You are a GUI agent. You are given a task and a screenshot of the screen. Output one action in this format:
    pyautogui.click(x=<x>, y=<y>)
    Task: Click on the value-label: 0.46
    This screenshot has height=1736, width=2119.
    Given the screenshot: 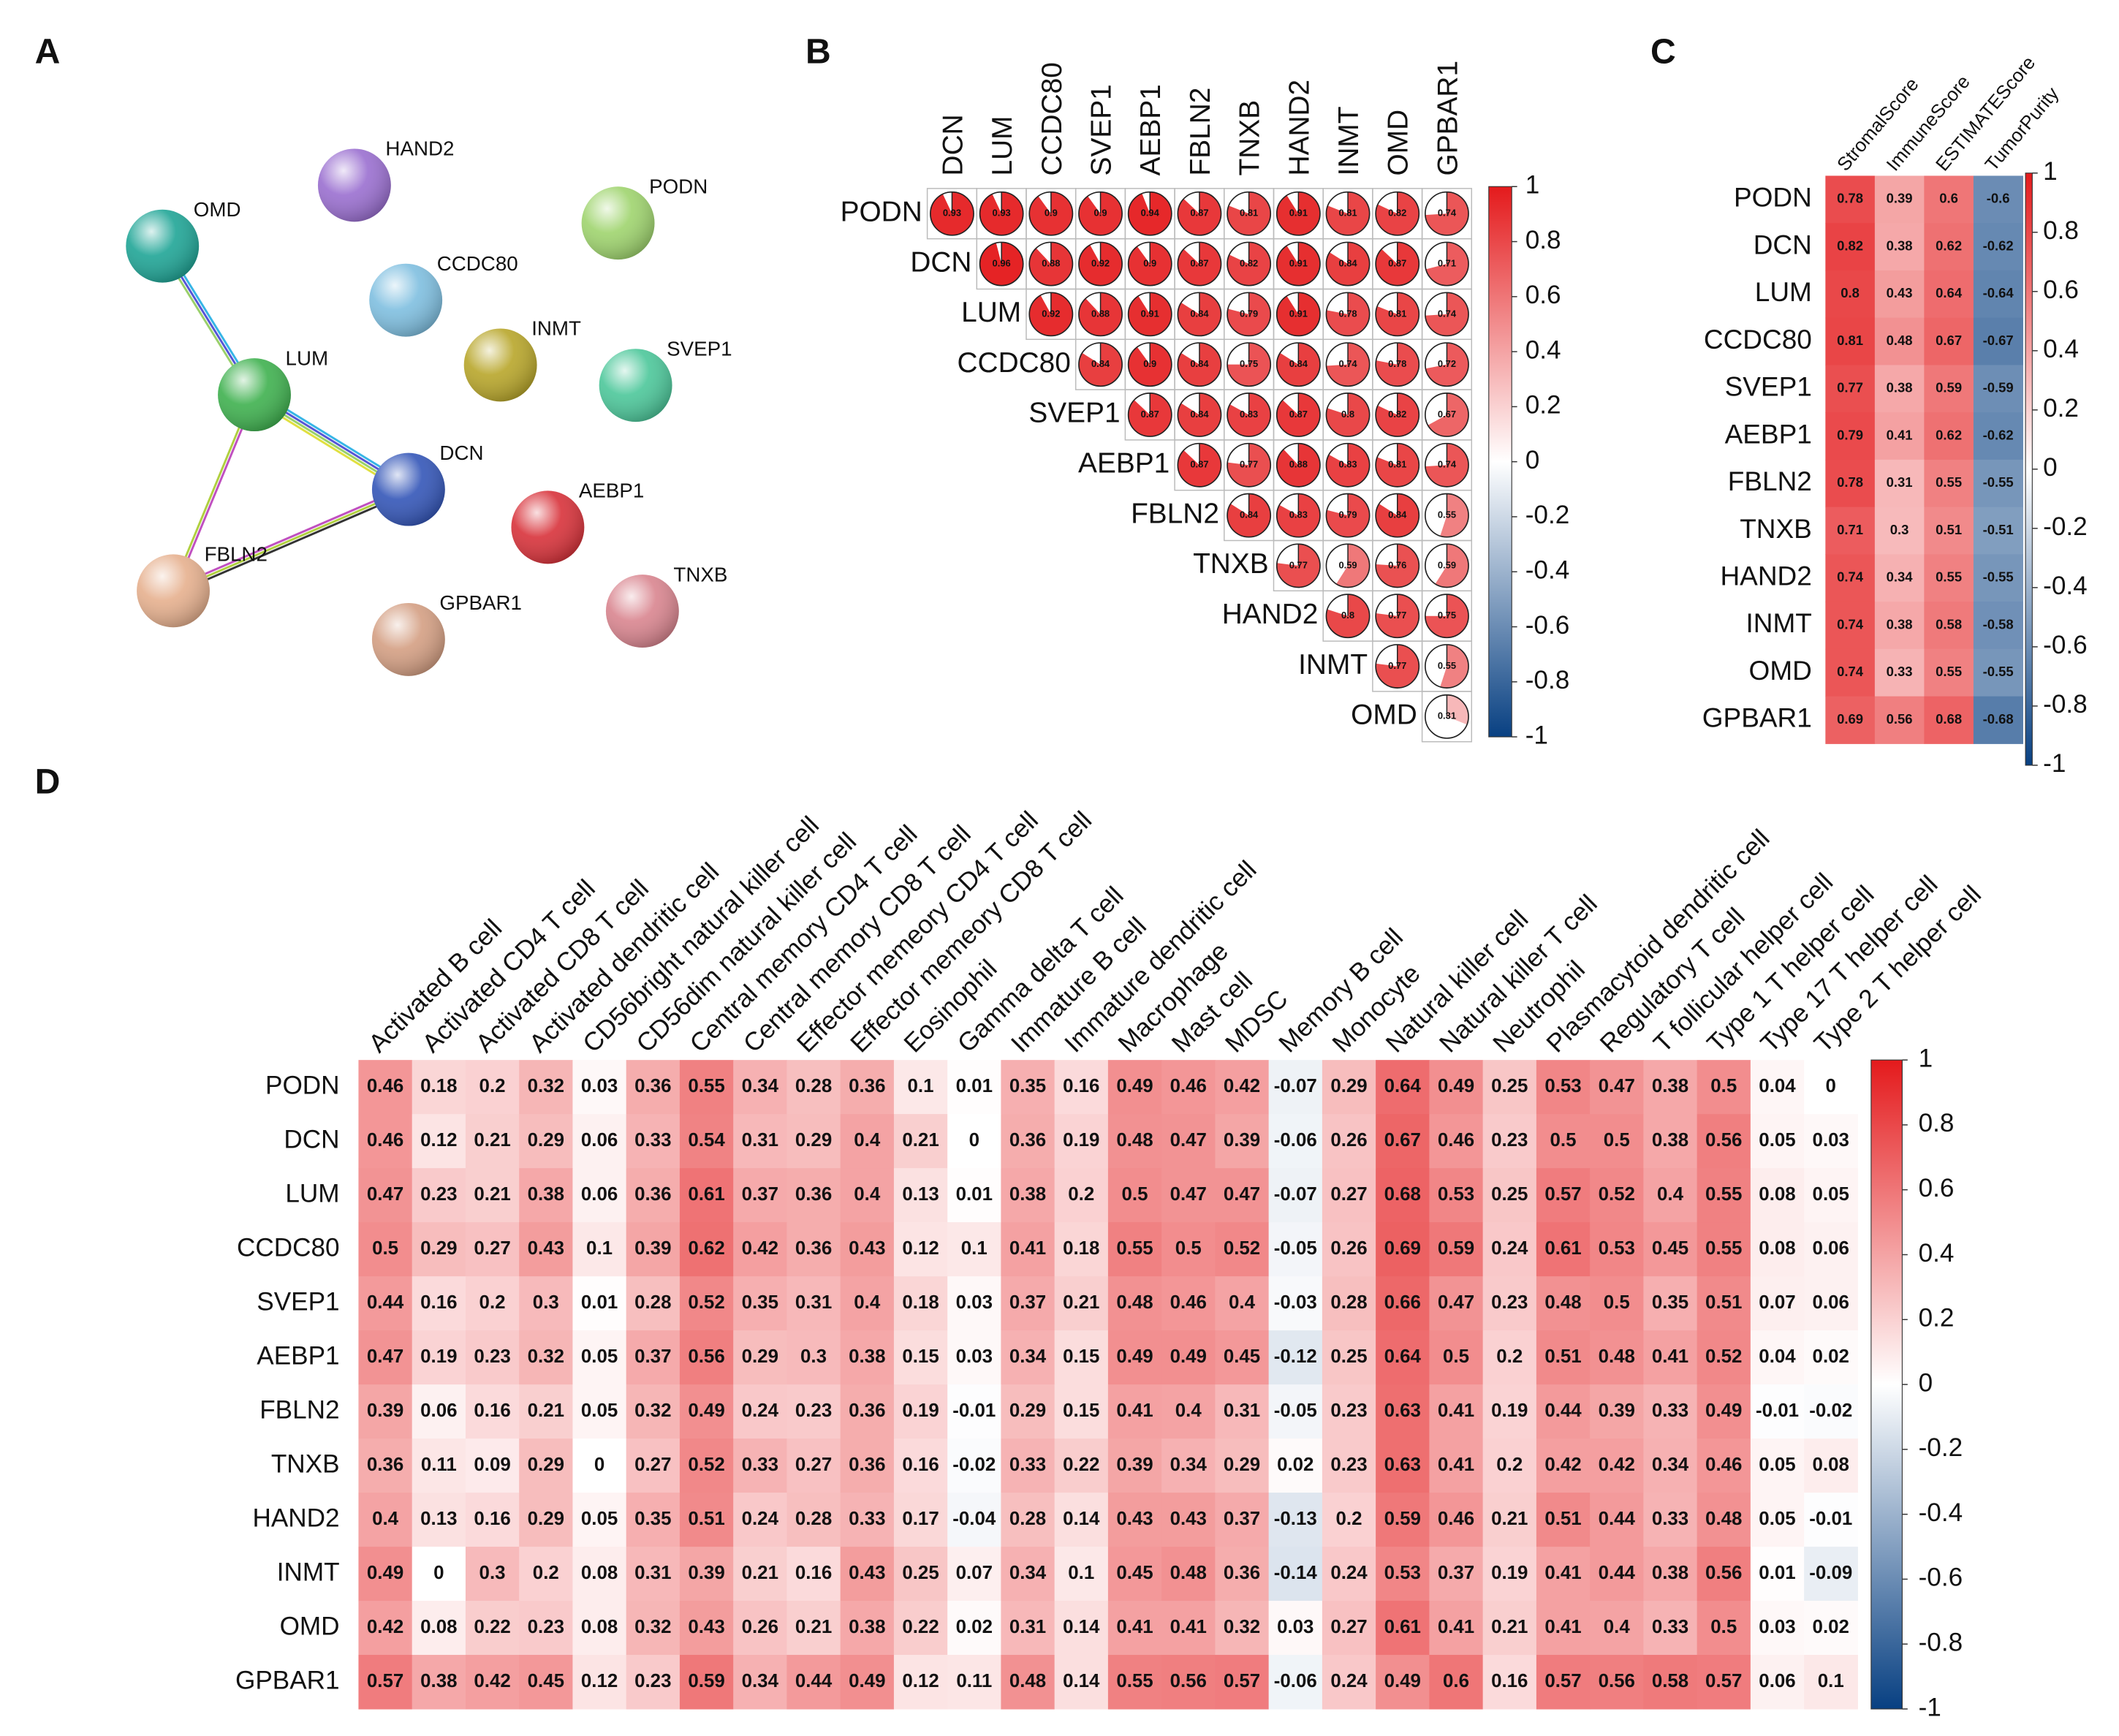 What is the action you would take?
    pyautogui.click(x=385, y=1086)
    